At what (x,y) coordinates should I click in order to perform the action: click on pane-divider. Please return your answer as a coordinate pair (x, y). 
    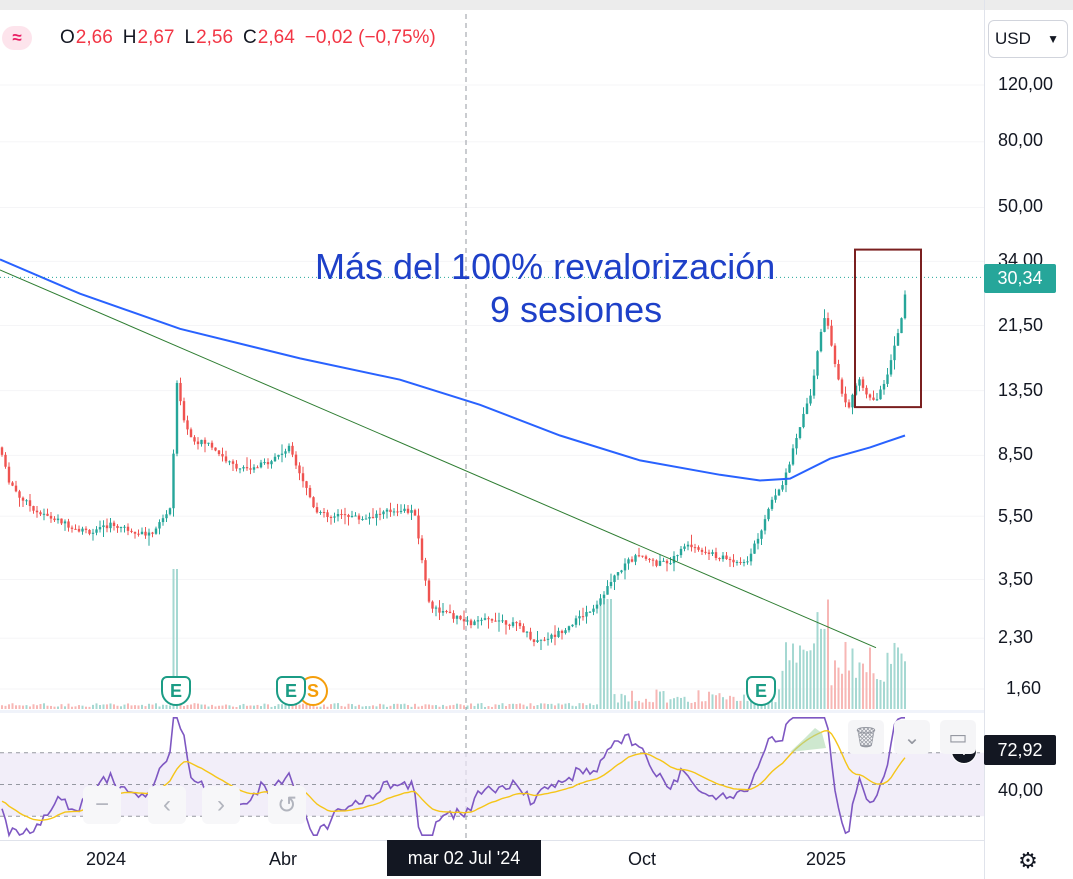
    Looking at the image, I should click on (492, 711).